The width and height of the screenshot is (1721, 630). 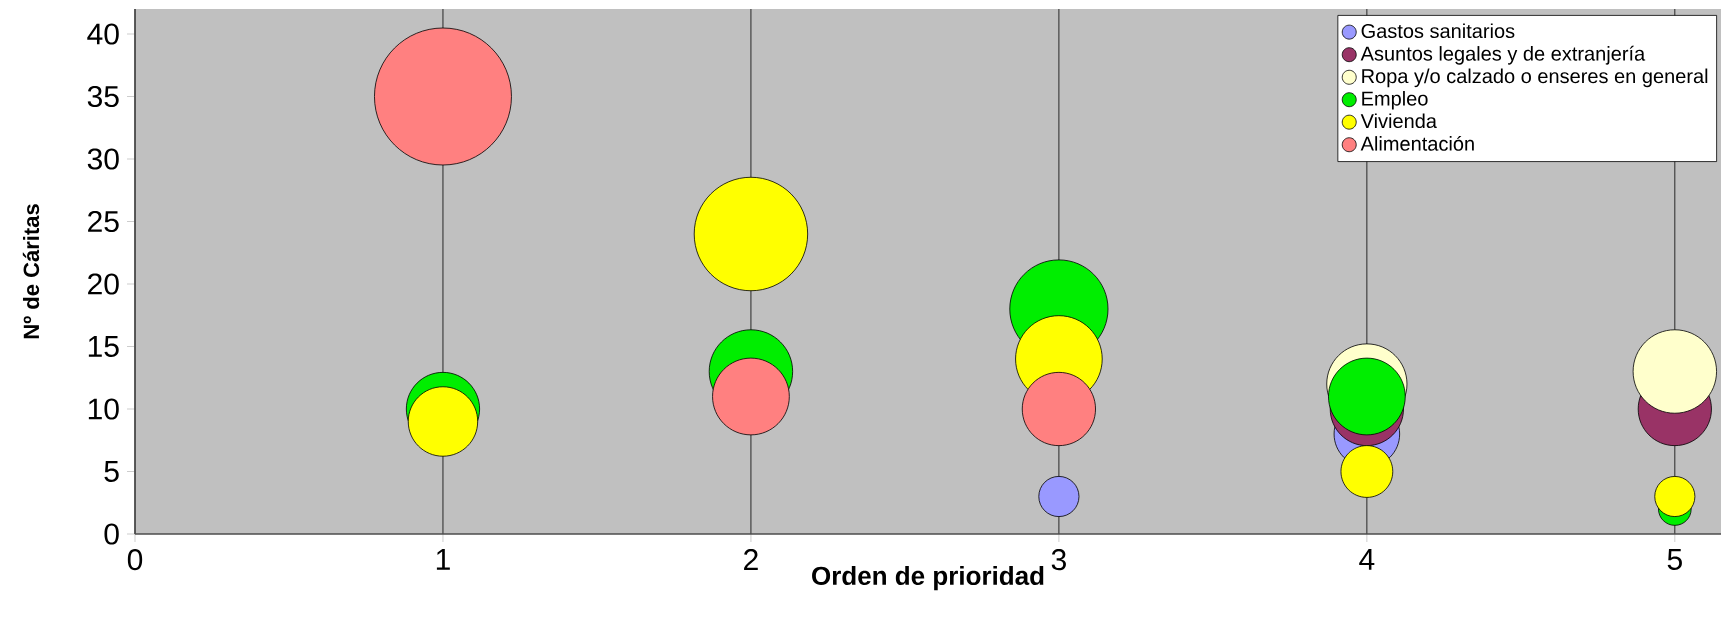 What do you see at coordinates (1674, 559) in the screenshot?
I see `x-tick-label: 5` at bounding box center [1674, 559].